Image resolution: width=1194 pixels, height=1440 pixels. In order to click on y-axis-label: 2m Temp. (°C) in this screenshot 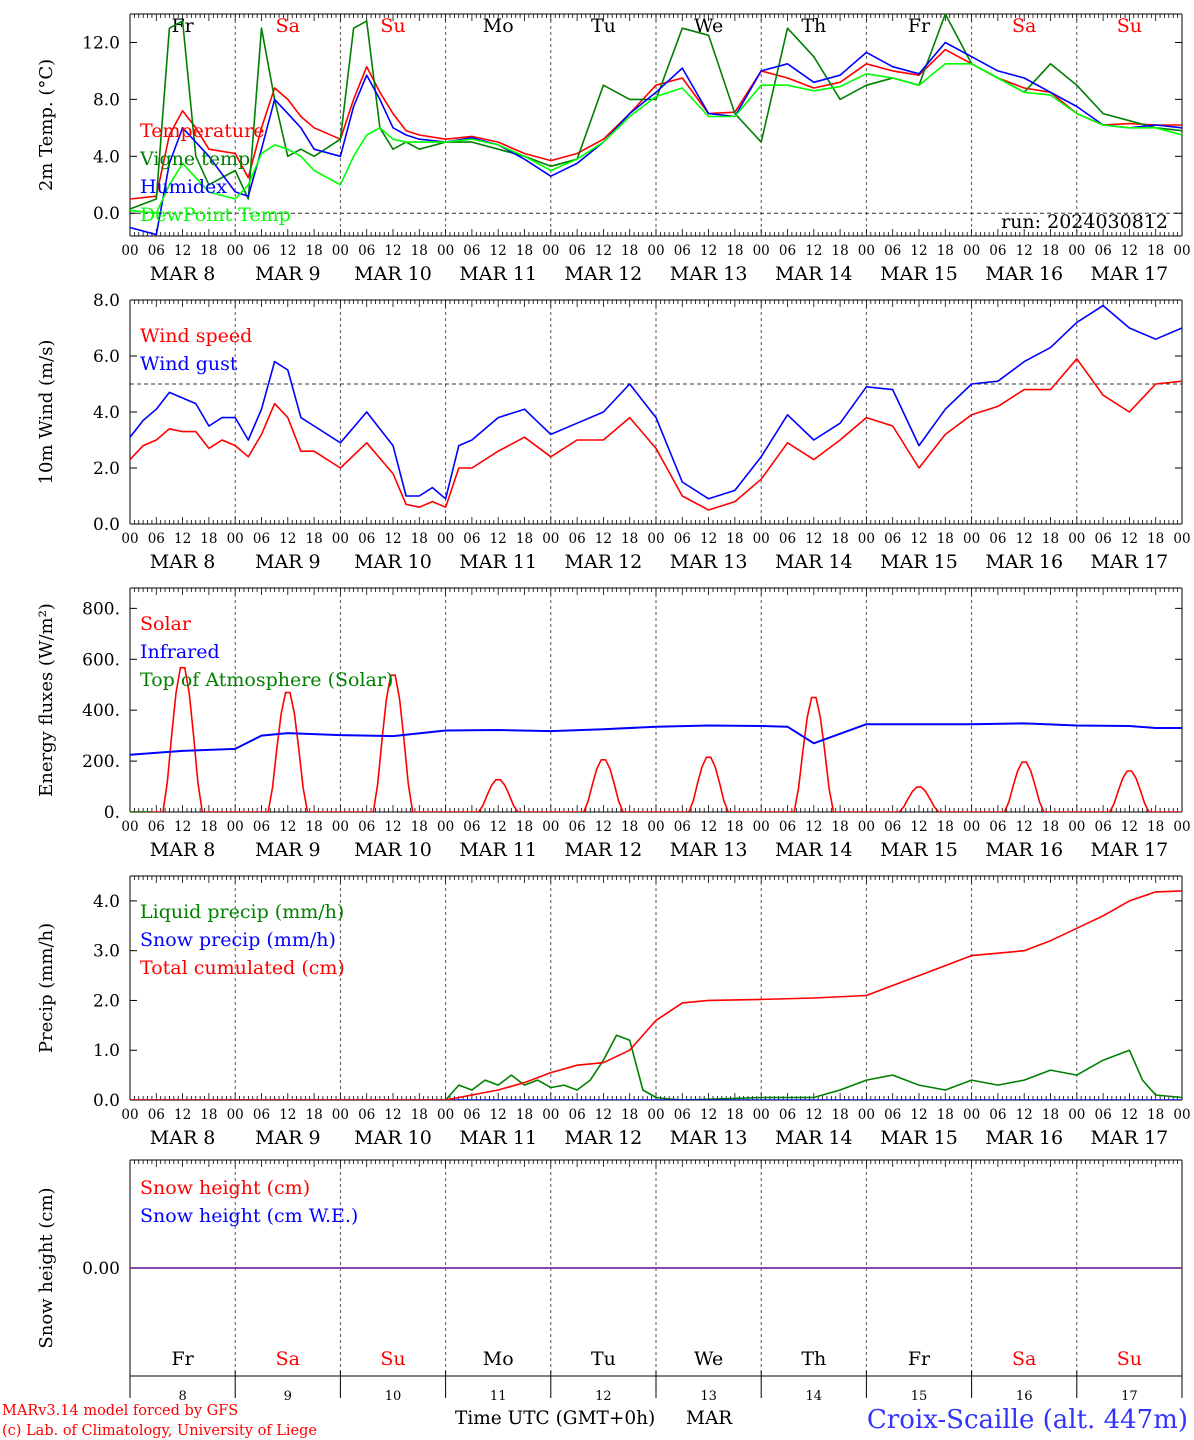, I will do `click(46, 125)`.